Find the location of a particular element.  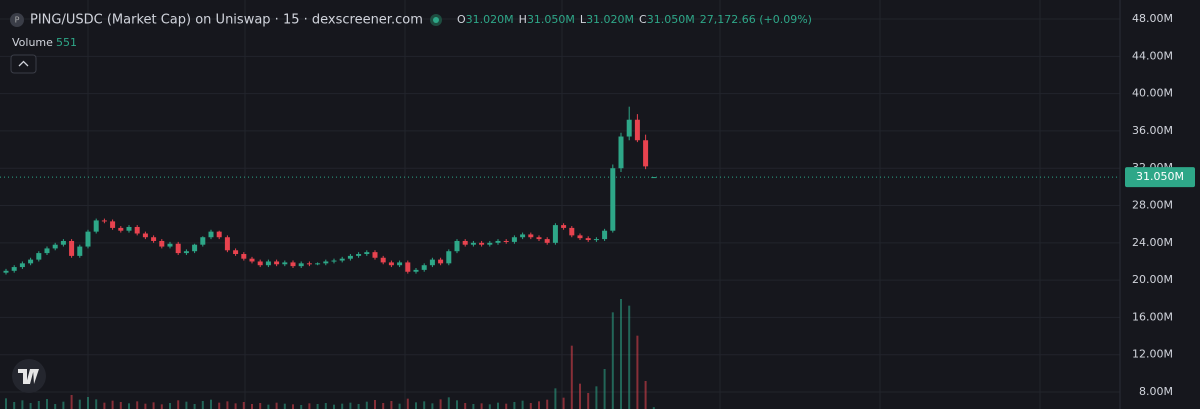

open-label: O is located at coordinates (461, 19).